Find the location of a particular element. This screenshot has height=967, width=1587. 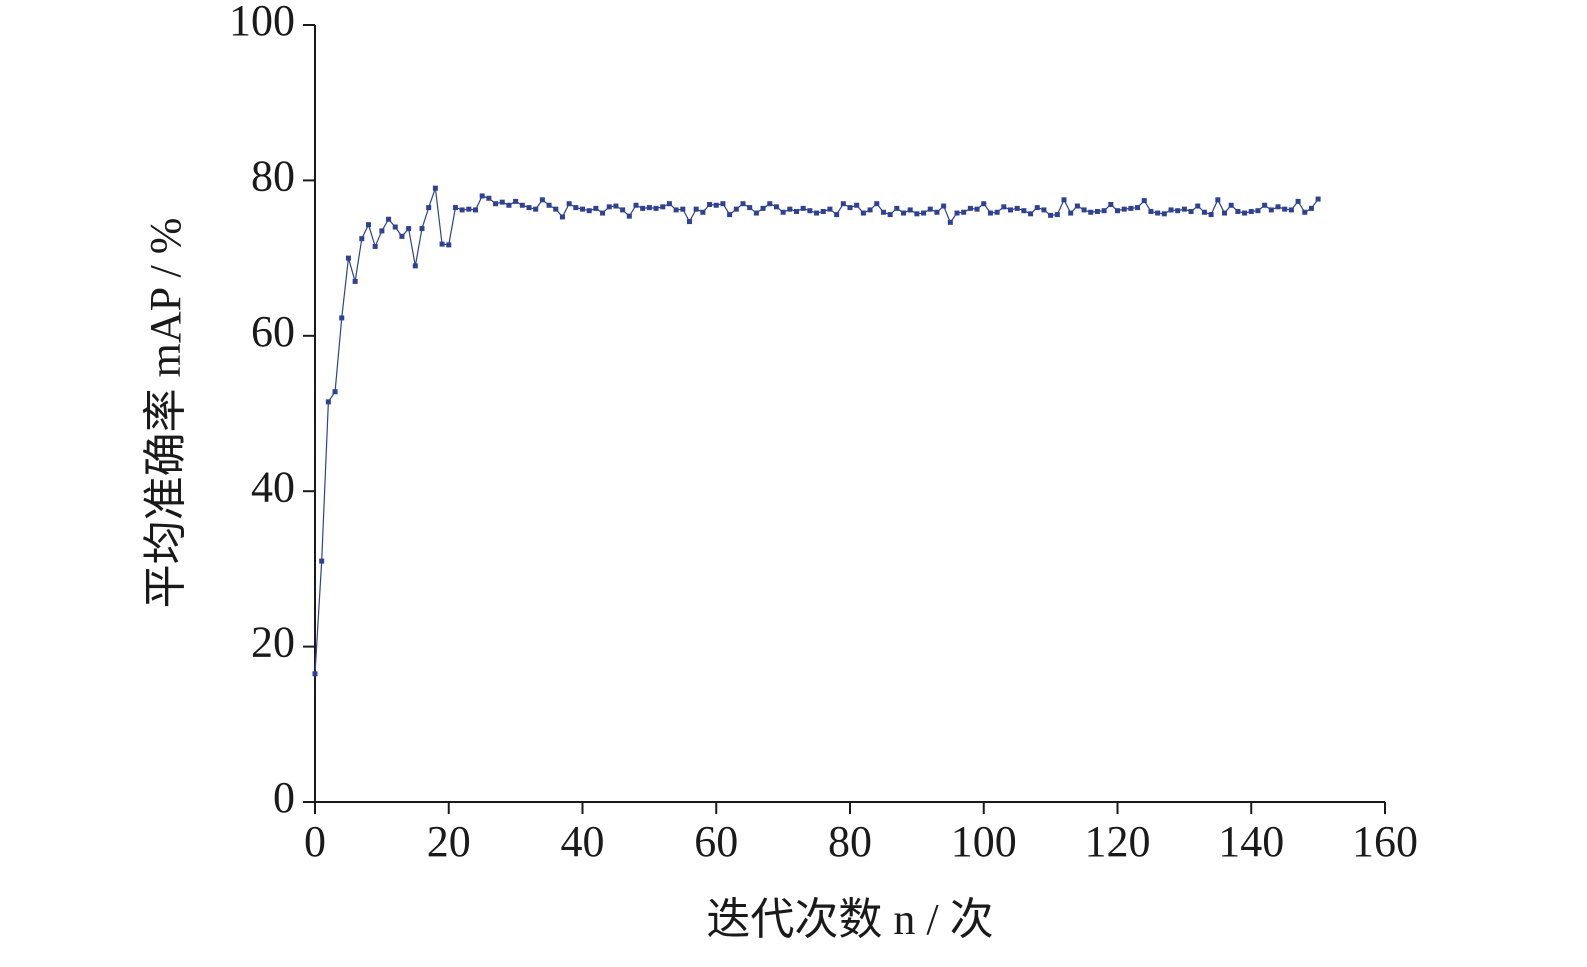

y-tick-label: 80 is located at coordinates (273, 175).